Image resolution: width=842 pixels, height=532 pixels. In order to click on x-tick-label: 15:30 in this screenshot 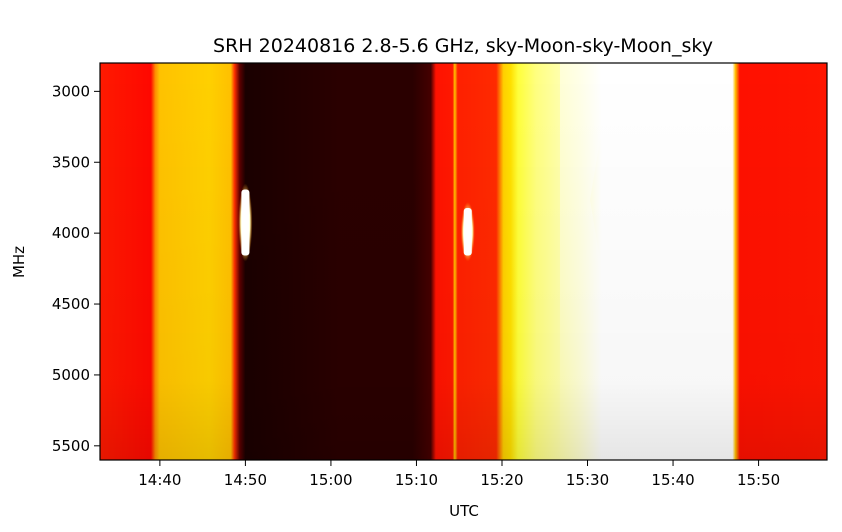, I will do `click(587, 480)`.